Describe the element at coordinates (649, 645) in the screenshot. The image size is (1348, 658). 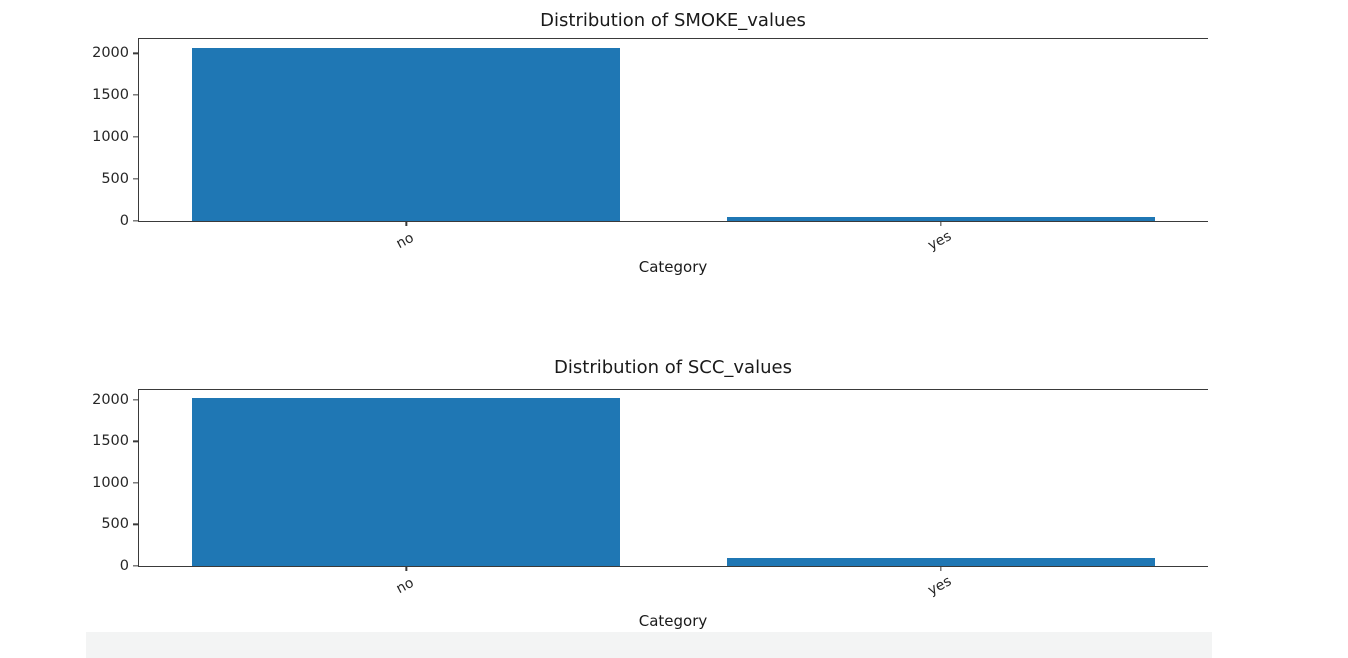
I see `next-cell-edge` at that location.